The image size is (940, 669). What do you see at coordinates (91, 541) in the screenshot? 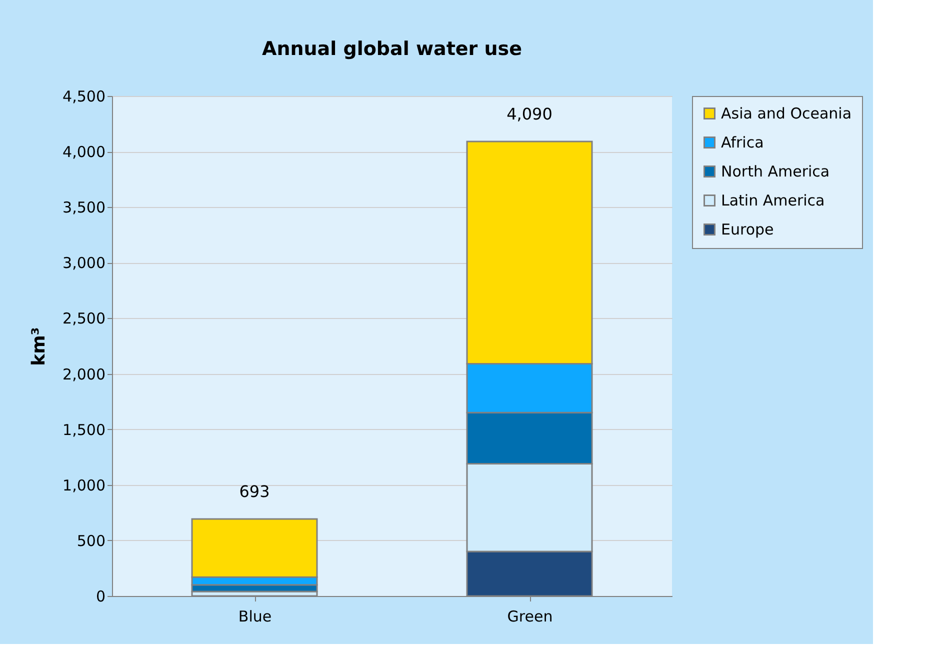
I see `y-tick-label: 500` at bounding box center [91, 541].